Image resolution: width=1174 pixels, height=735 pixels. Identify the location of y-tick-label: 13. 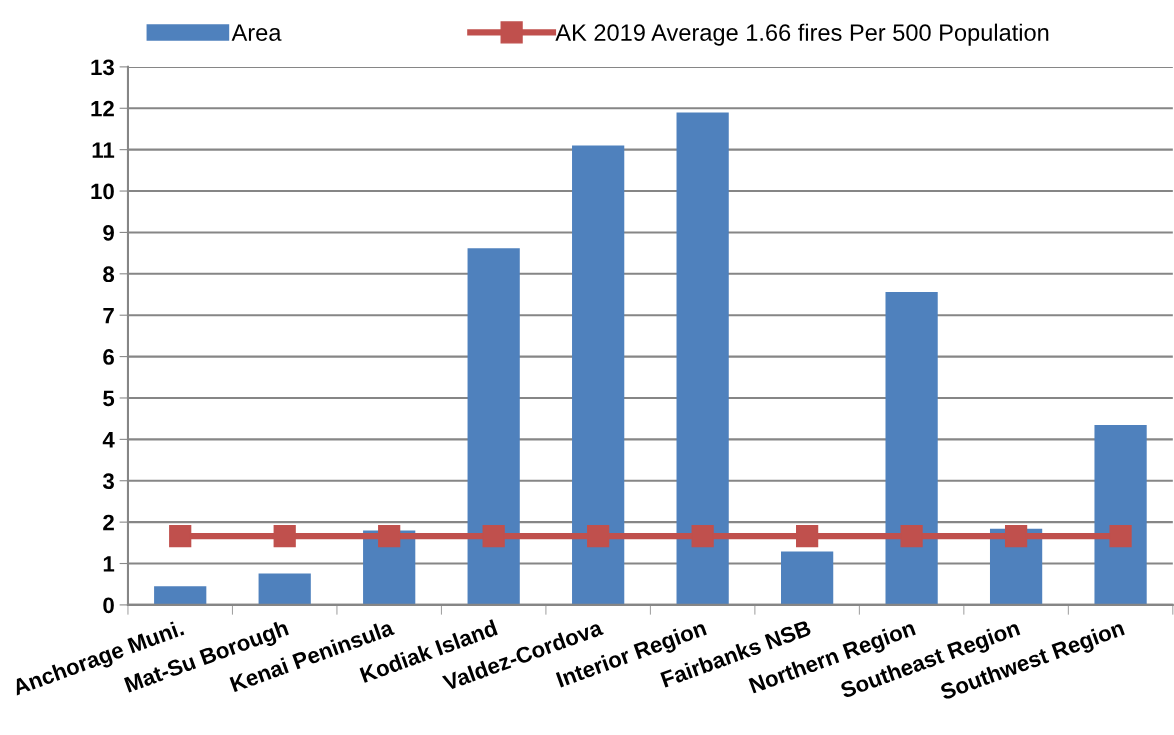
(102, 67).